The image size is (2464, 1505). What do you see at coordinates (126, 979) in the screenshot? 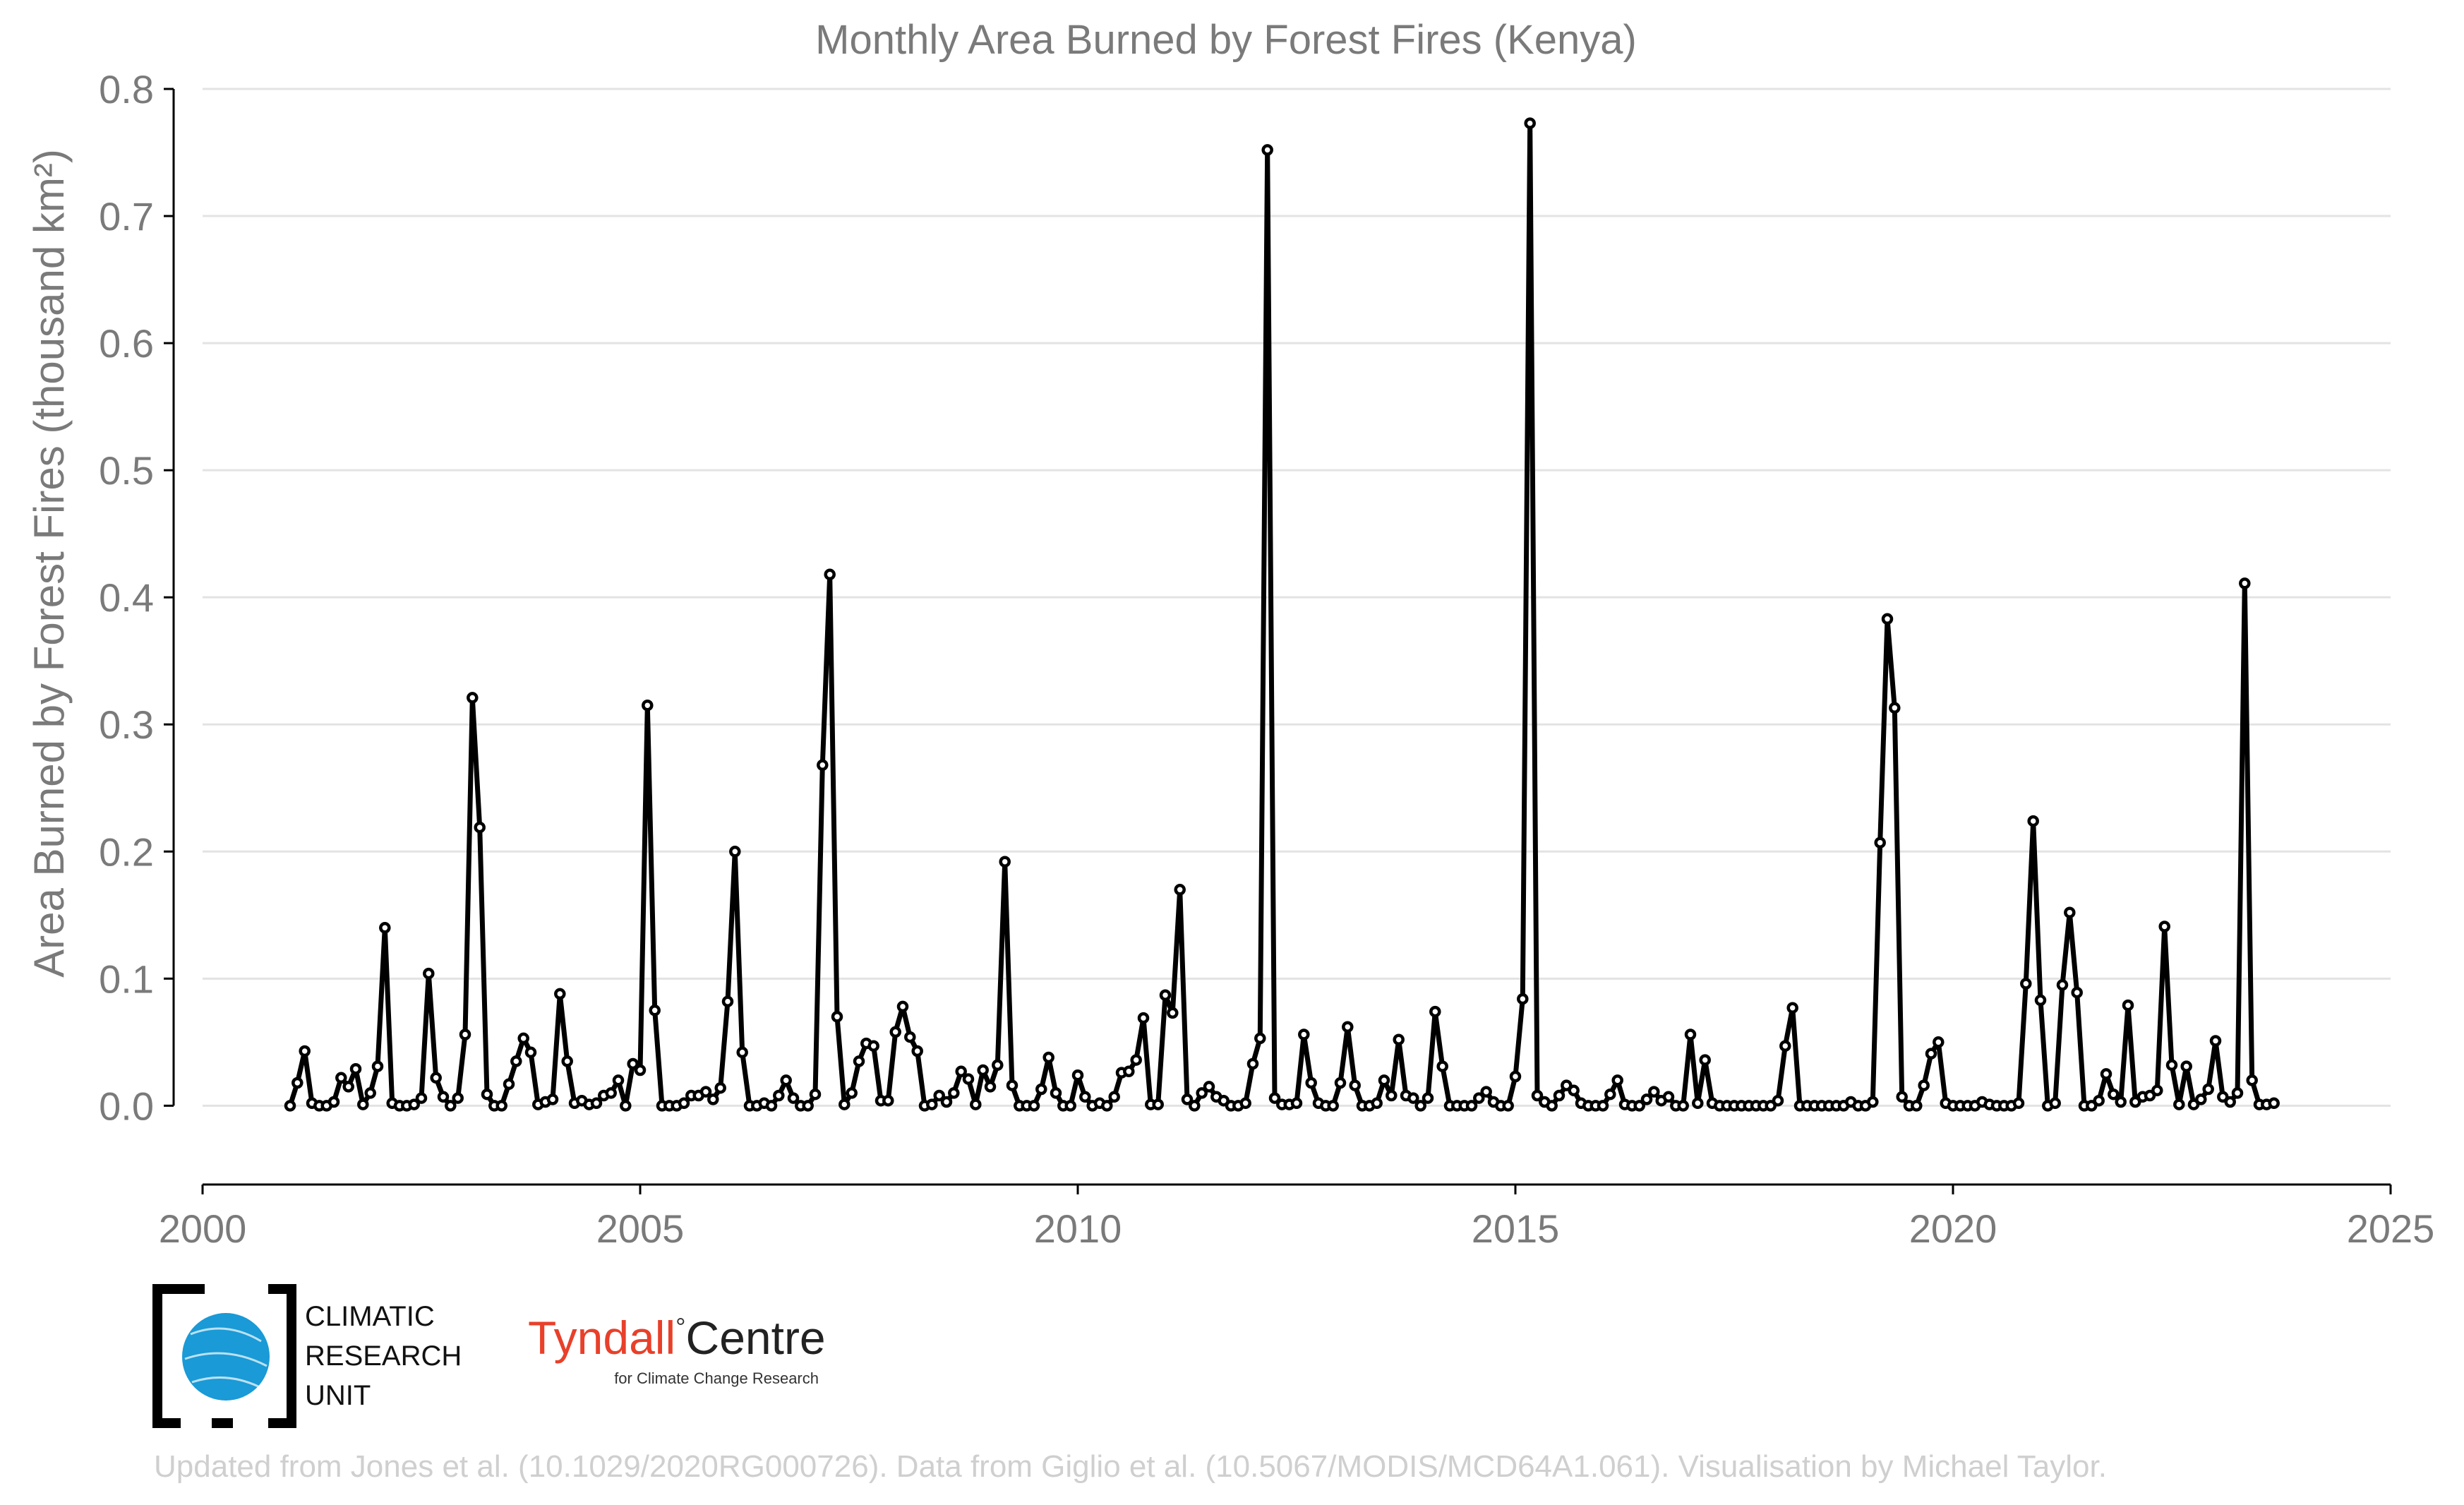
I see `y-tick-label: 0.1` at bounding box center [126, 979].